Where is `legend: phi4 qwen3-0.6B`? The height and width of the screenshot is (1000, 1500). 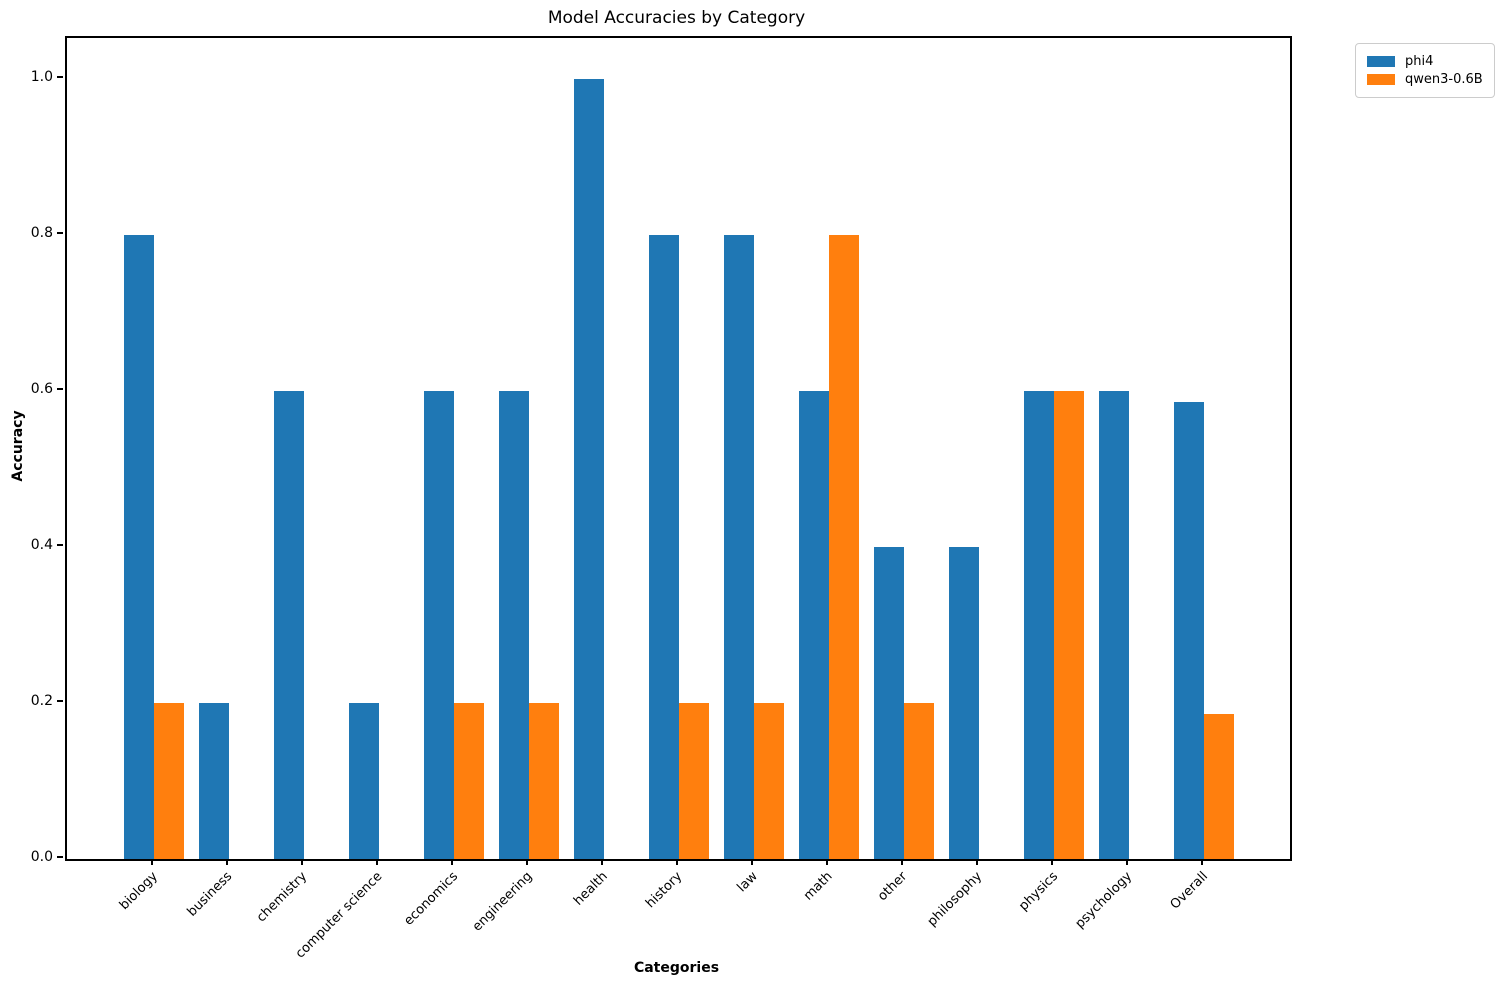
legend: phi4 qwen3-0.6B is located at coordinates (1425, 70).